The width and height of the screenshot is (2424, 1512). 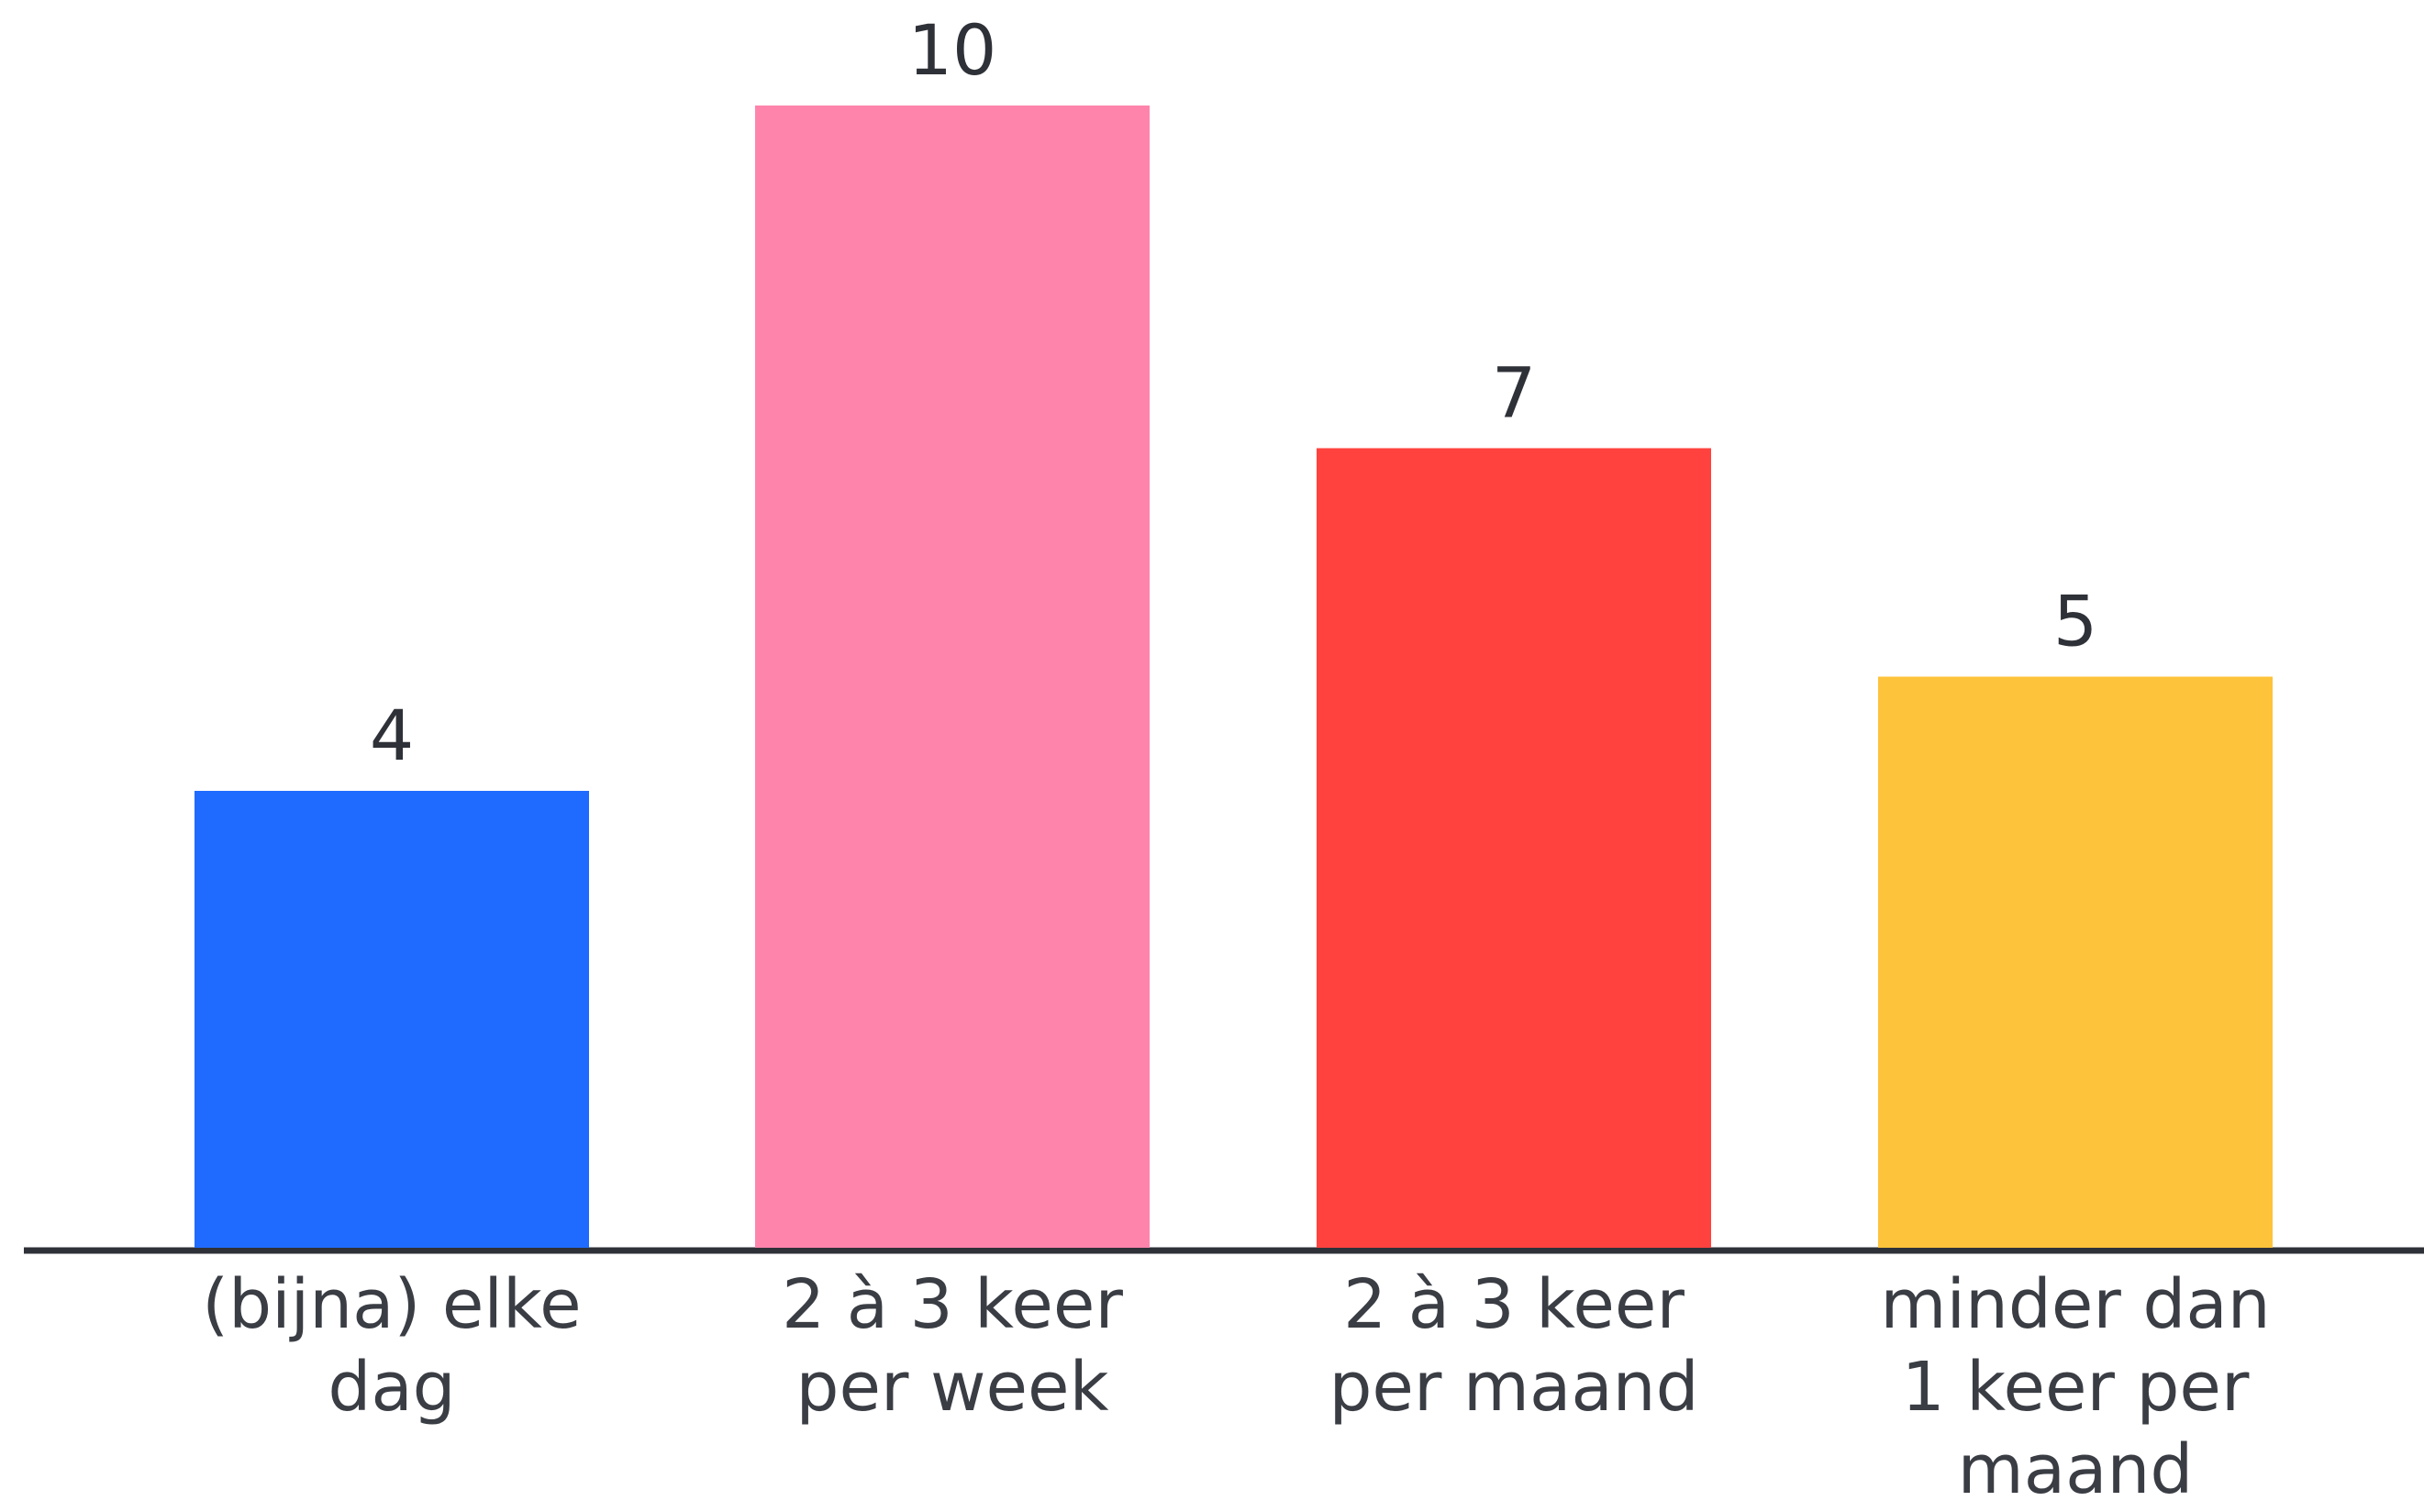 I want to click on bar-value-label: 5, so click(x=2075, y=622).